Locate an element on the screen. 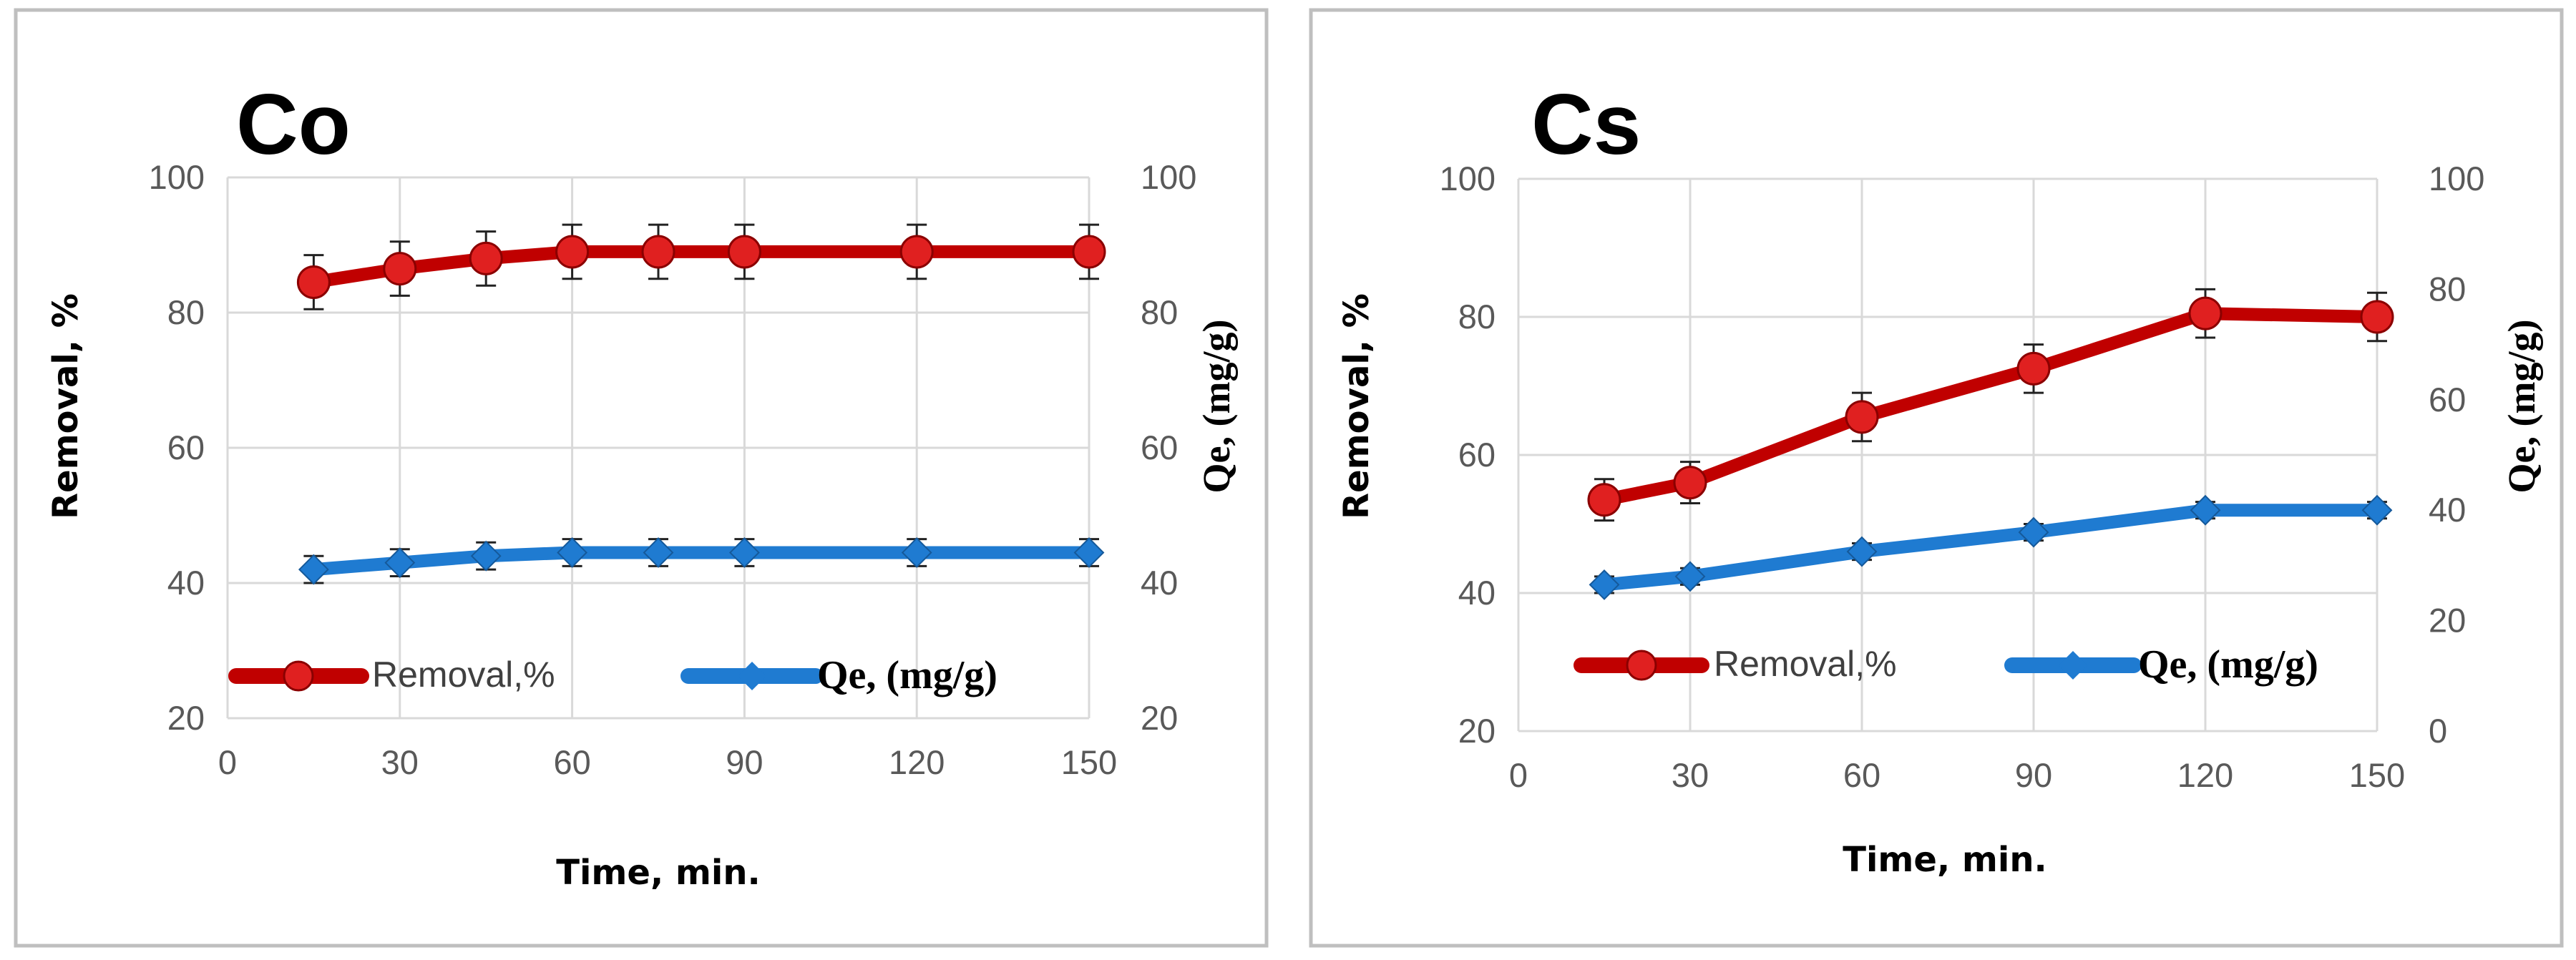 This screenshot has width=2576, height=960. co-markers is located at coordinates (701, 410).